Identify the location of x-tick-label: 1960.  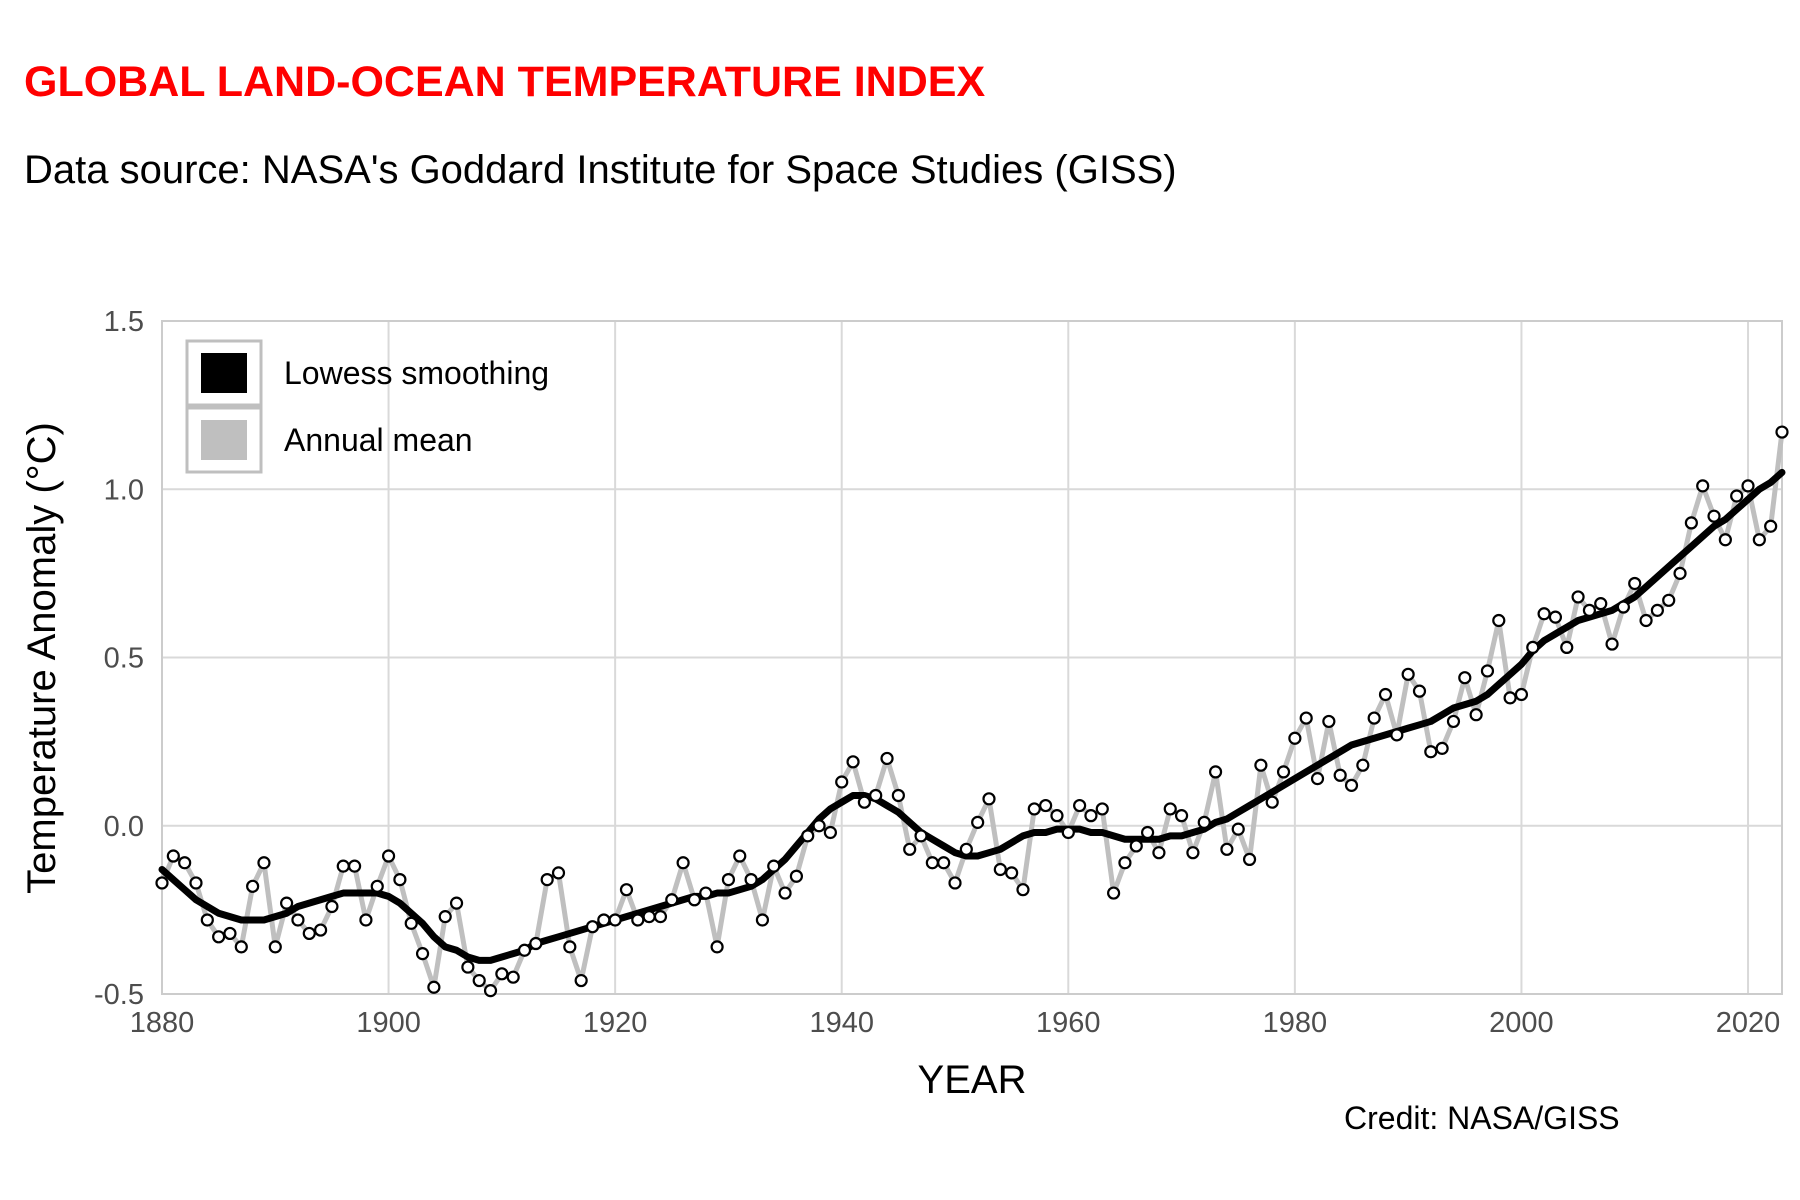
(1068, 1023).